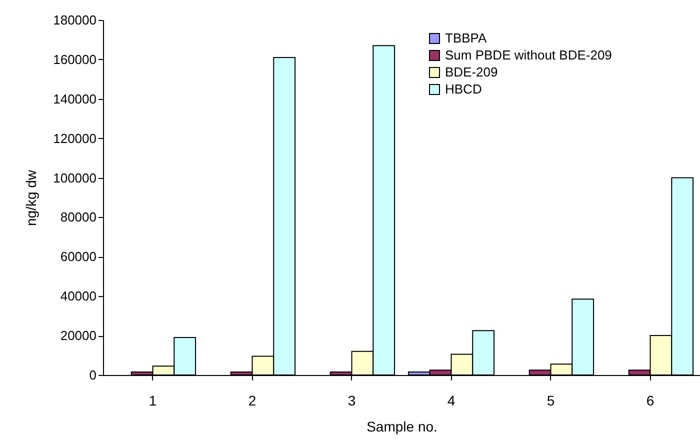  I want to click on x-tick-label: 6, so click(650, 400).